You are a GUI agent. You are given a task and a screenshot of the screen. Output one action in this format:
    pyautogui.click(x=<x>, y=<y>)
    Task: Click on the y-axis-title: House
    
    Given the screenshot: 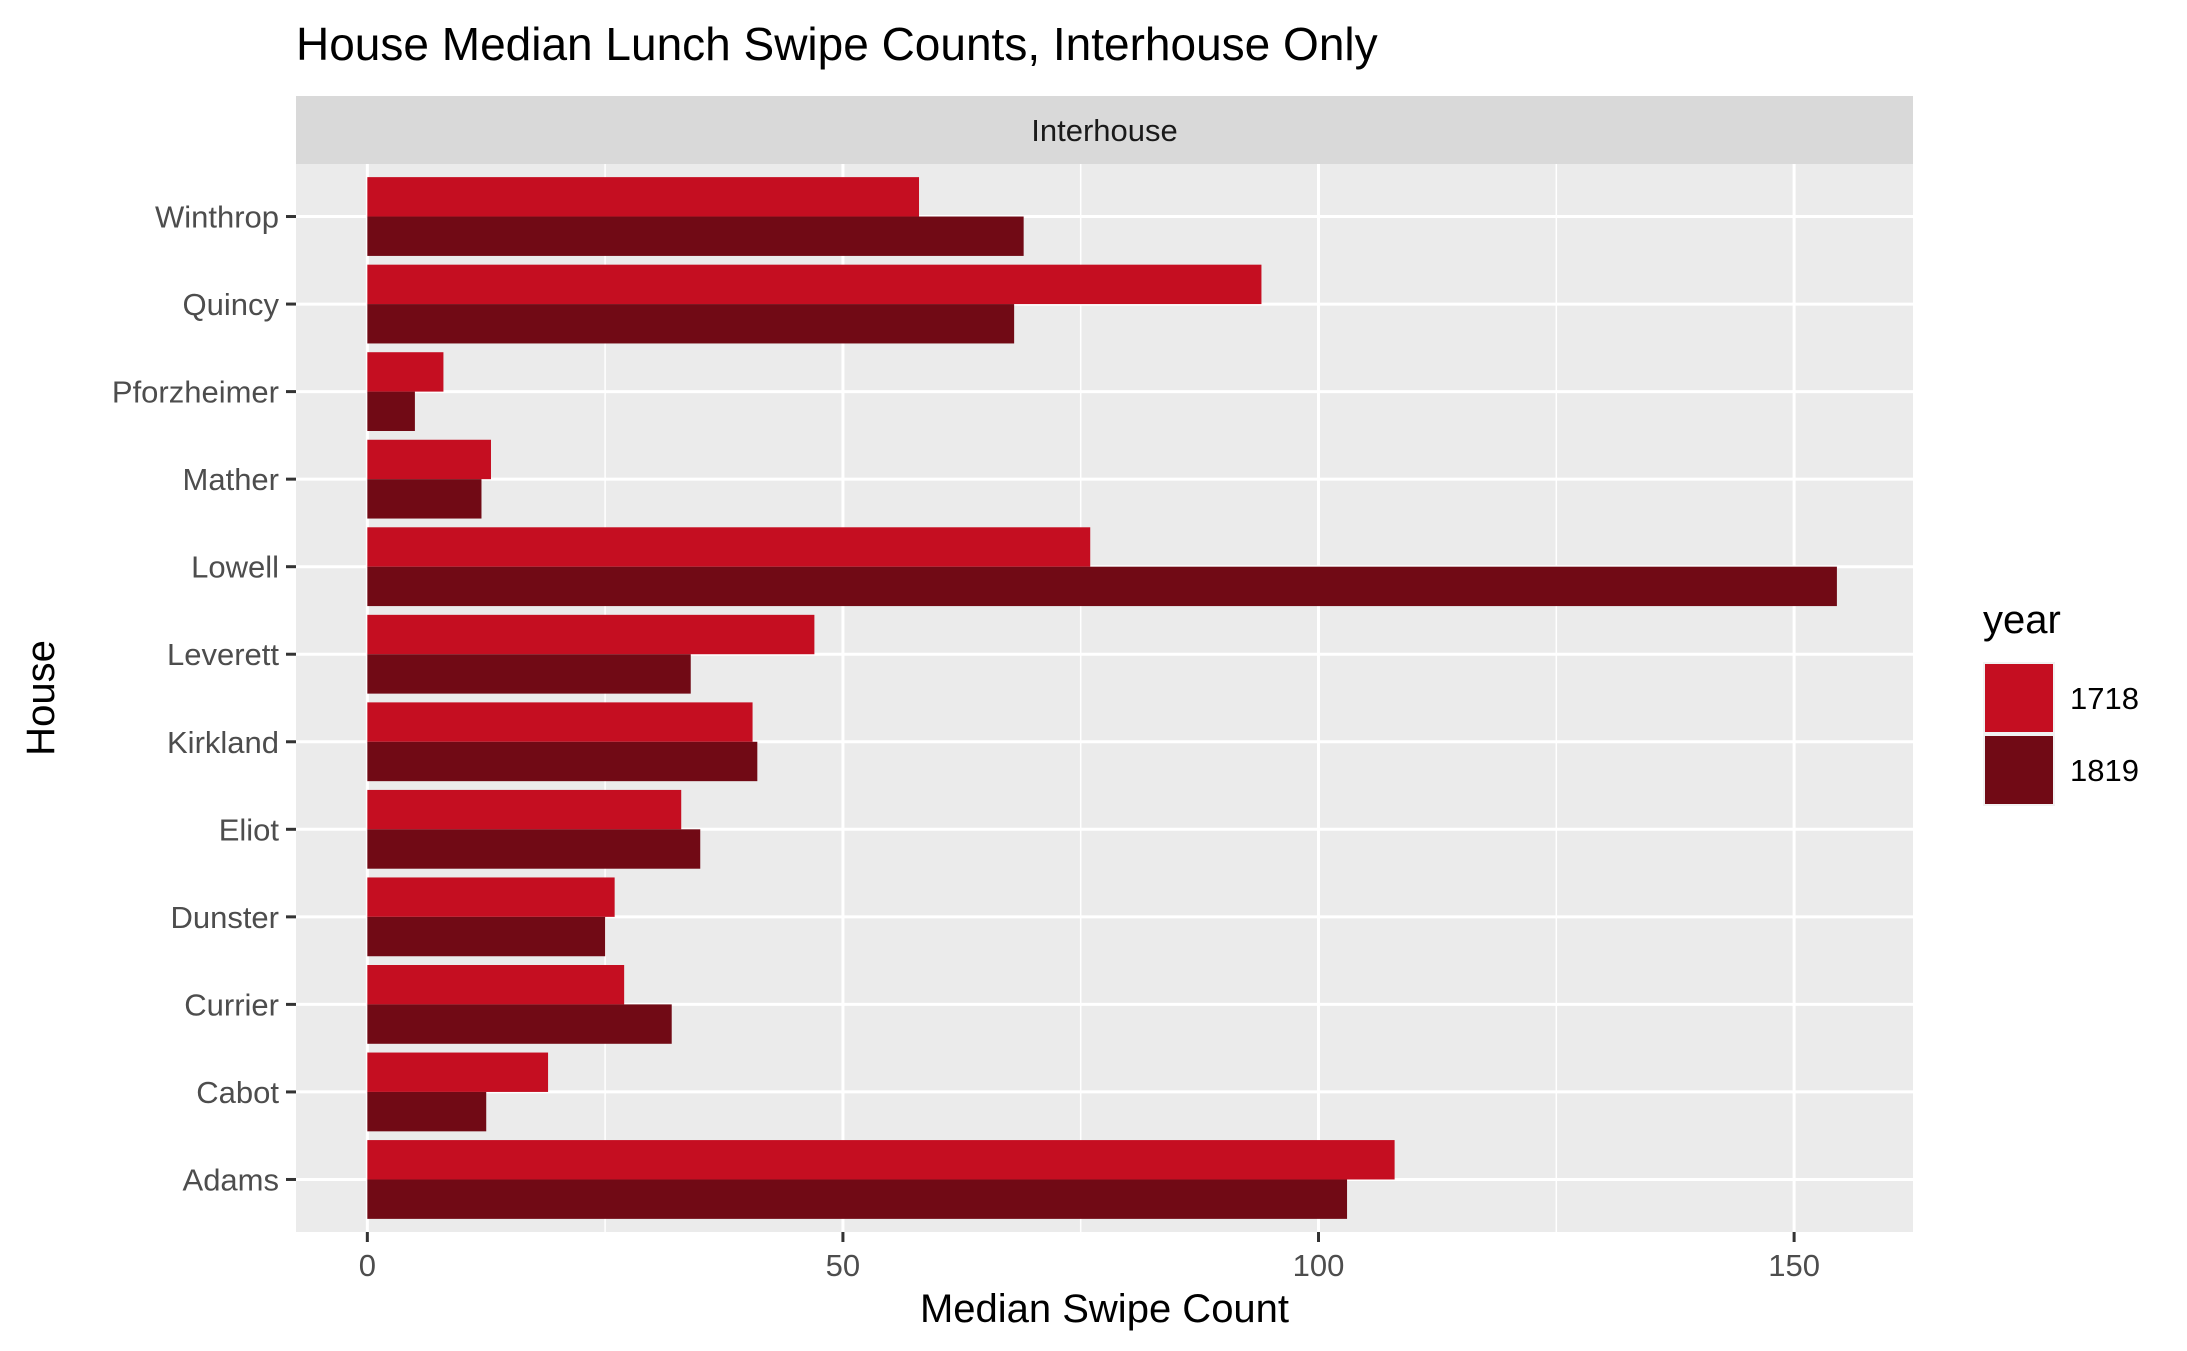 What is the action you would take?
    pyautogui.click(x=41, y=698)
    